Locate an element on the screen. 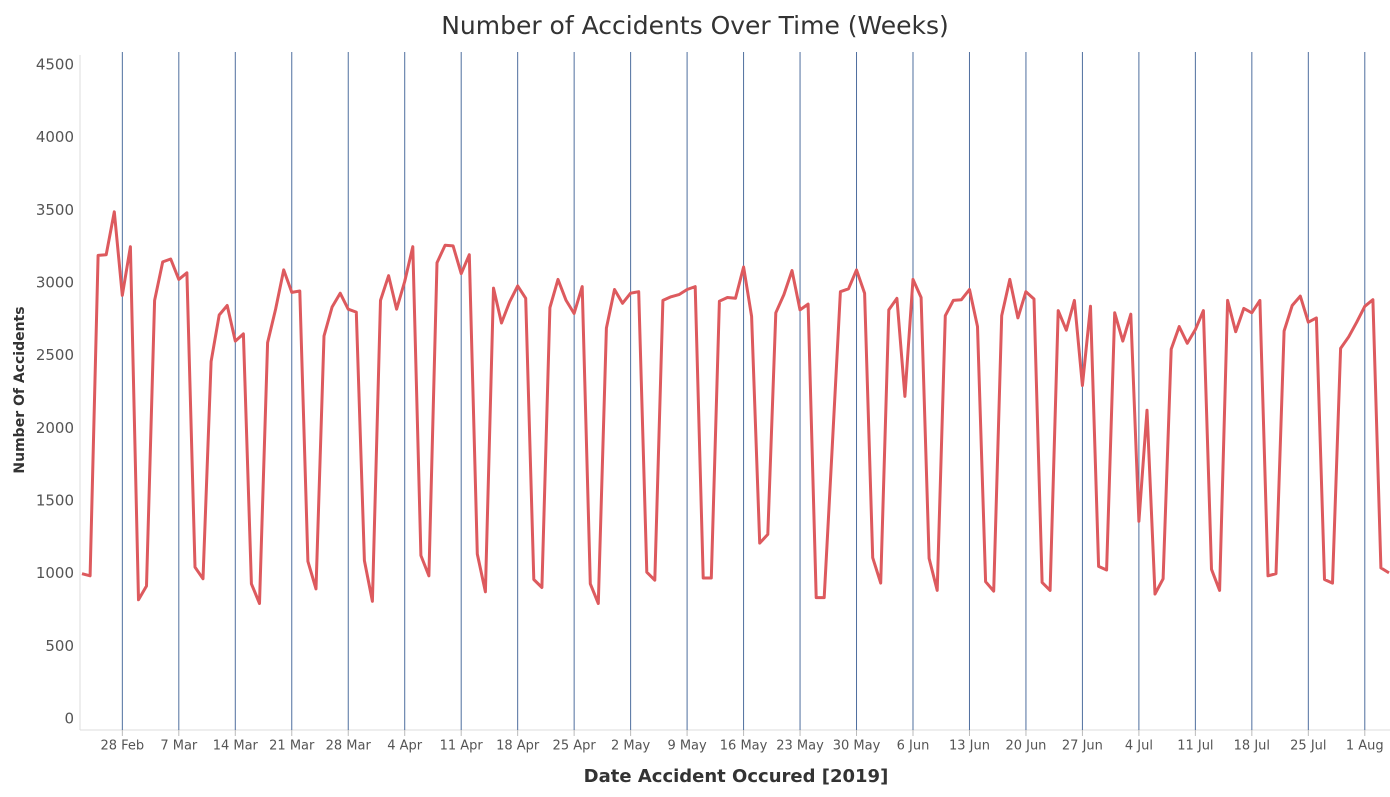 The image size is (1390, 797). x-tick-label: 11 Apr is located at coordinates (462, 746).